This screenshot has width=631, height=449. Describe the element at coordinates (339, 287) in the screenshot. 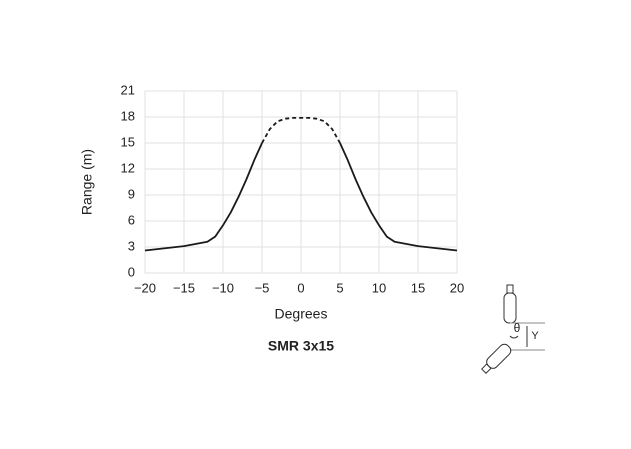

I see `x-tick-label: 5` at that location.